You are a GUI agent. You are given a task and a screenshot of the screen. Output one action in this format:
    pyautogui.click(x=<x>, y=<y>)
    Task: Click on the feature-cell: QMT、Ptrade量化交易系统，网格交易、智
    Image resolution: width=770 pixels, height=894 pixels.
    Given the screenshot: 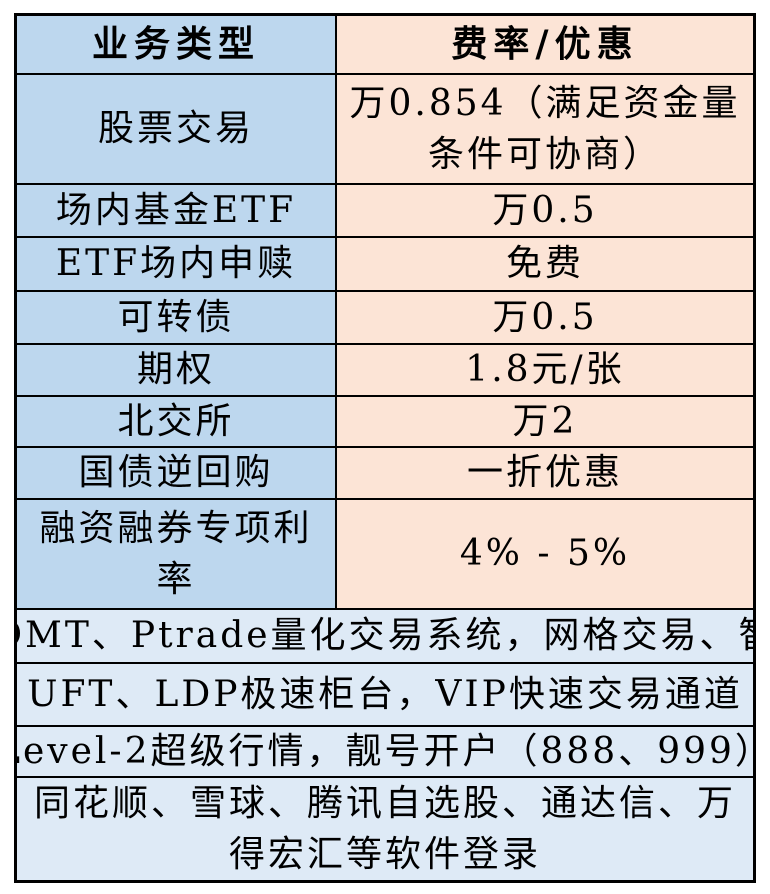 What is the action you would take?
    pyautogui.click(x=385, y=636)
    